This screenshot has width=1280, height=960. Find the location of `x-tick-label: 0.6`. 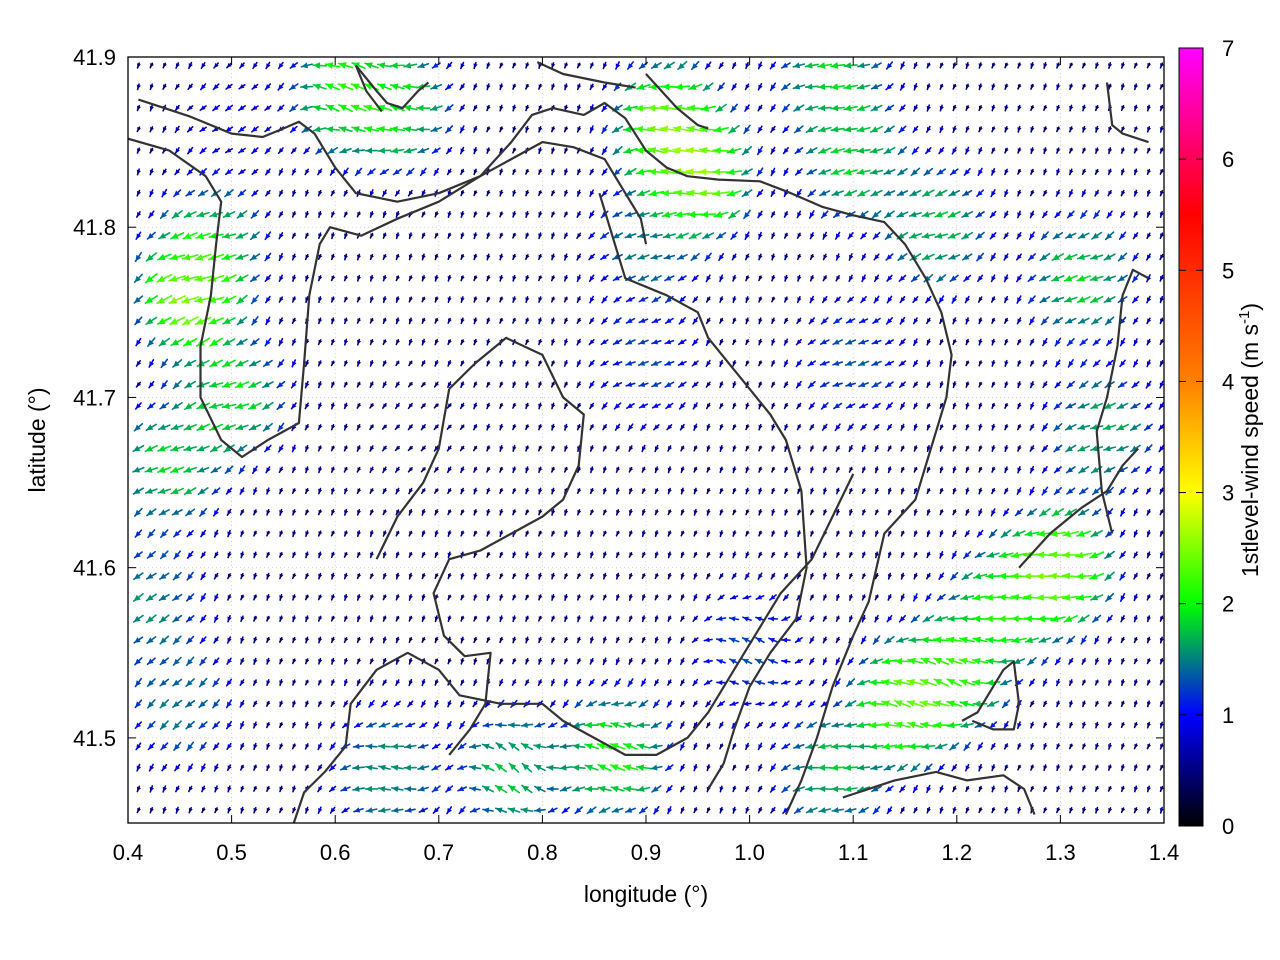

x-tick-label: 0.6 is located at coordinates (335, 852).